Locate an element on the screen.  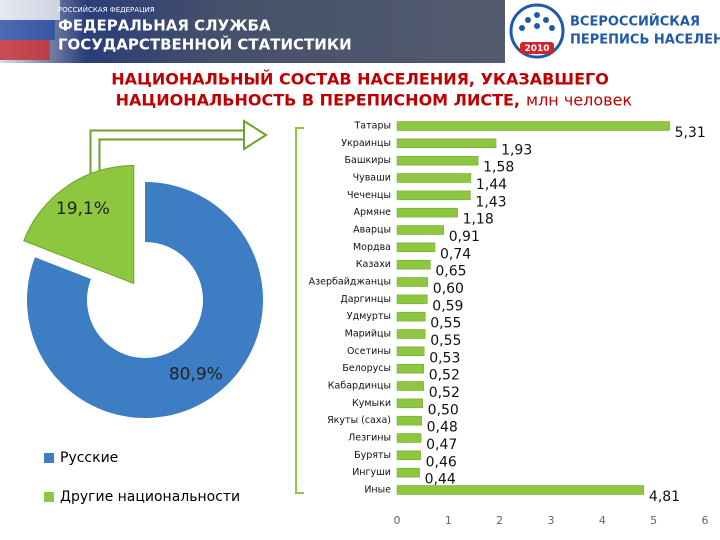
legend-label: Русские is located at coordinates (89, 458).